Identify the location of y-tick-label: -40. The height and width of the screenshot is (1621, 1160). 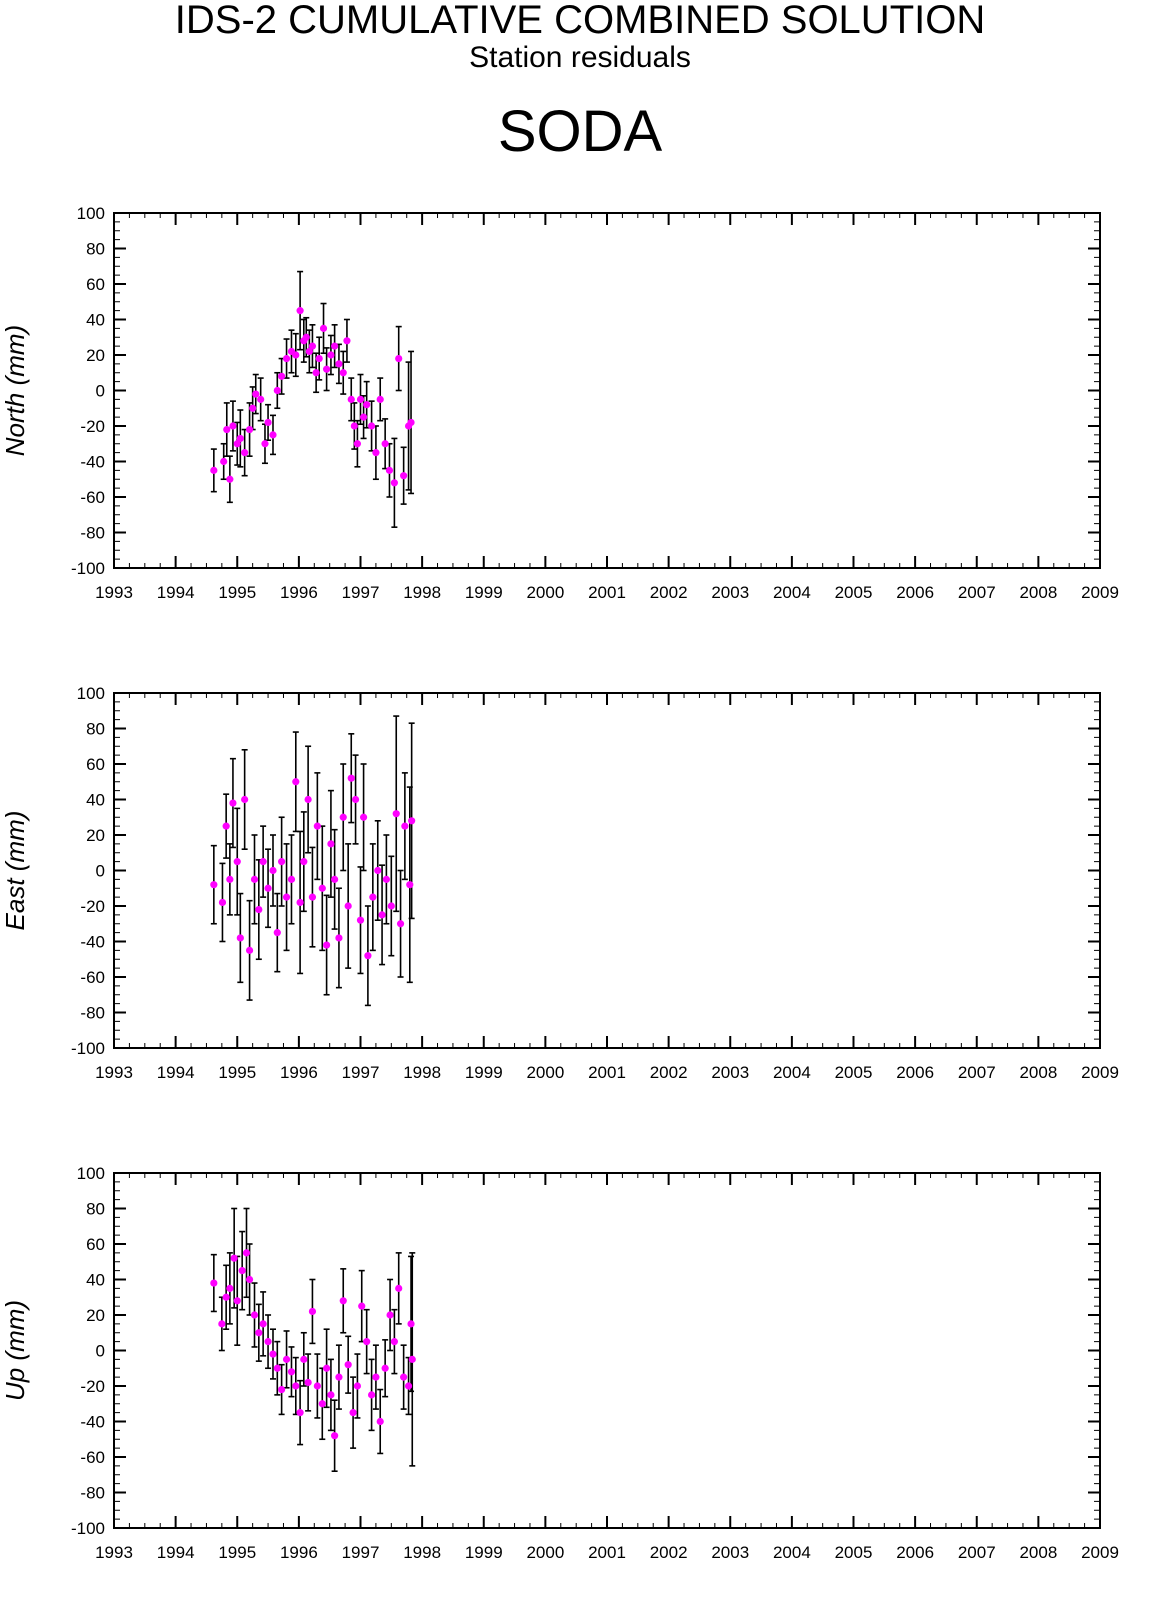
(92, 1422).